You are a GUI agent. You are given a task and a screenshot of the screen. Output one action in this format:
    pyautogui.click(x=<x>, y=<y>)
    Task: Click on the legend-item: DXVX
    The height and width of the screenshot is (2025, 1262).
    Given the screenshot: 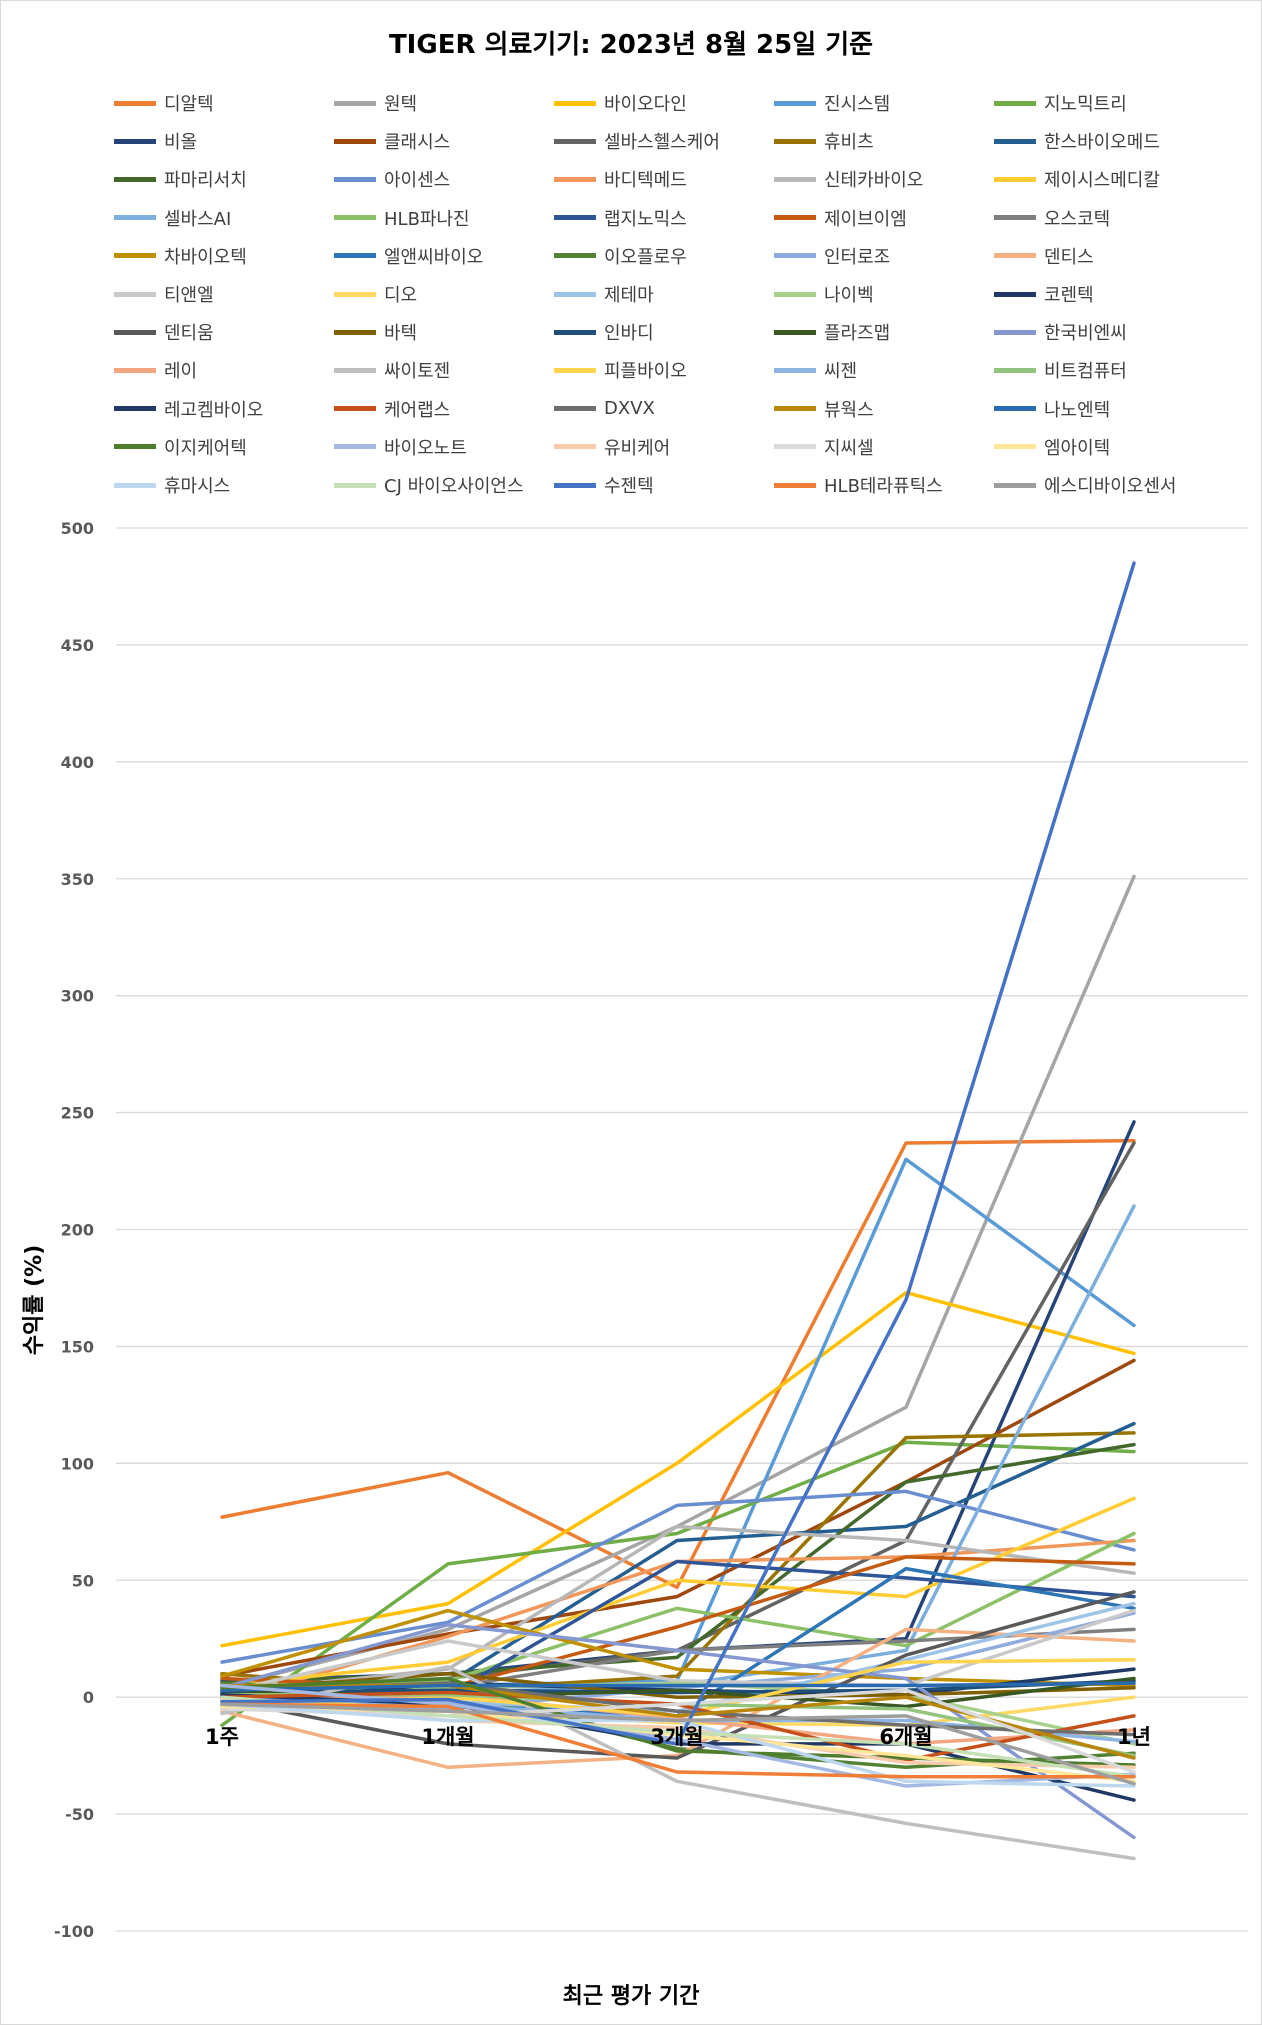 What is the action you would take?
    pyautogui.click(x=604, y=409)
    